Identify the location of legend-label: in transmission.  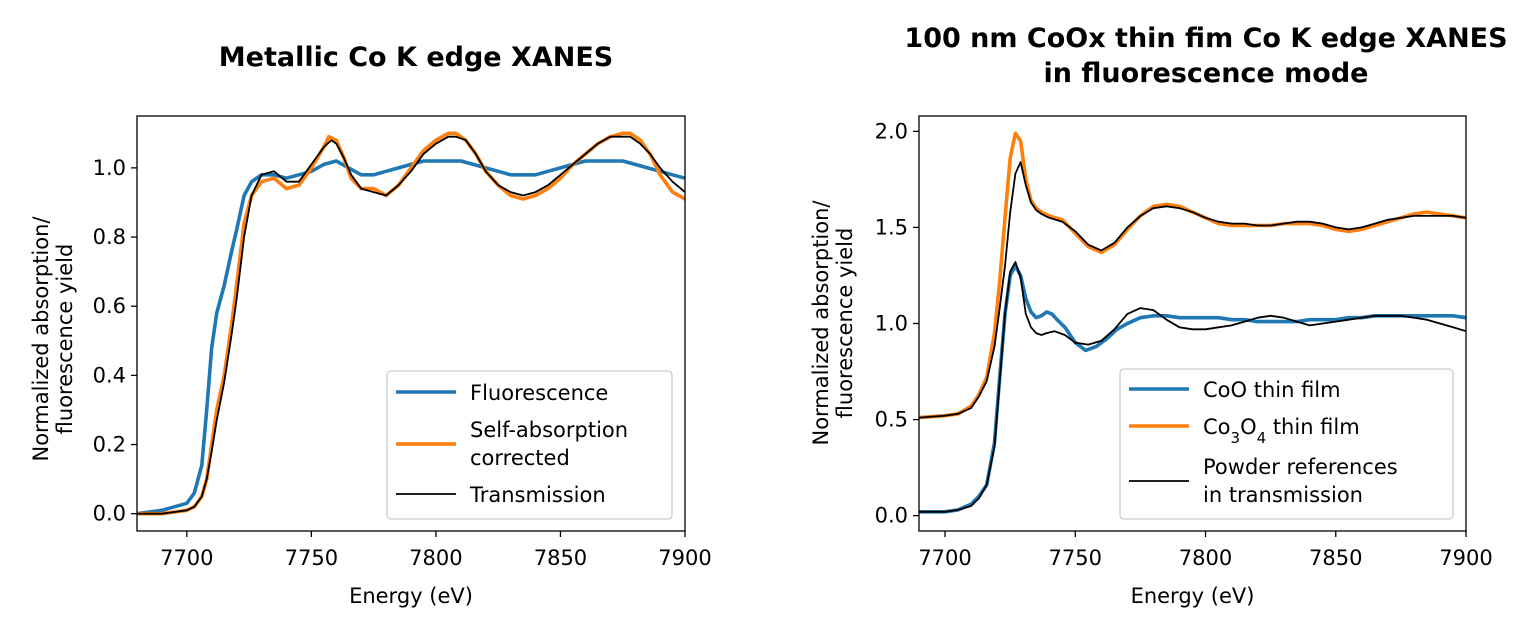
(1283, 495).